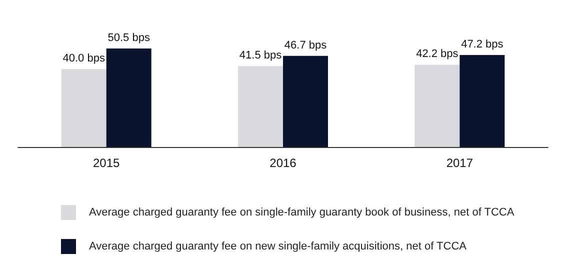  Describe the element at coordinates (306, 45) in the screenshot. I see `data-label: 46.7 bps` at that location.